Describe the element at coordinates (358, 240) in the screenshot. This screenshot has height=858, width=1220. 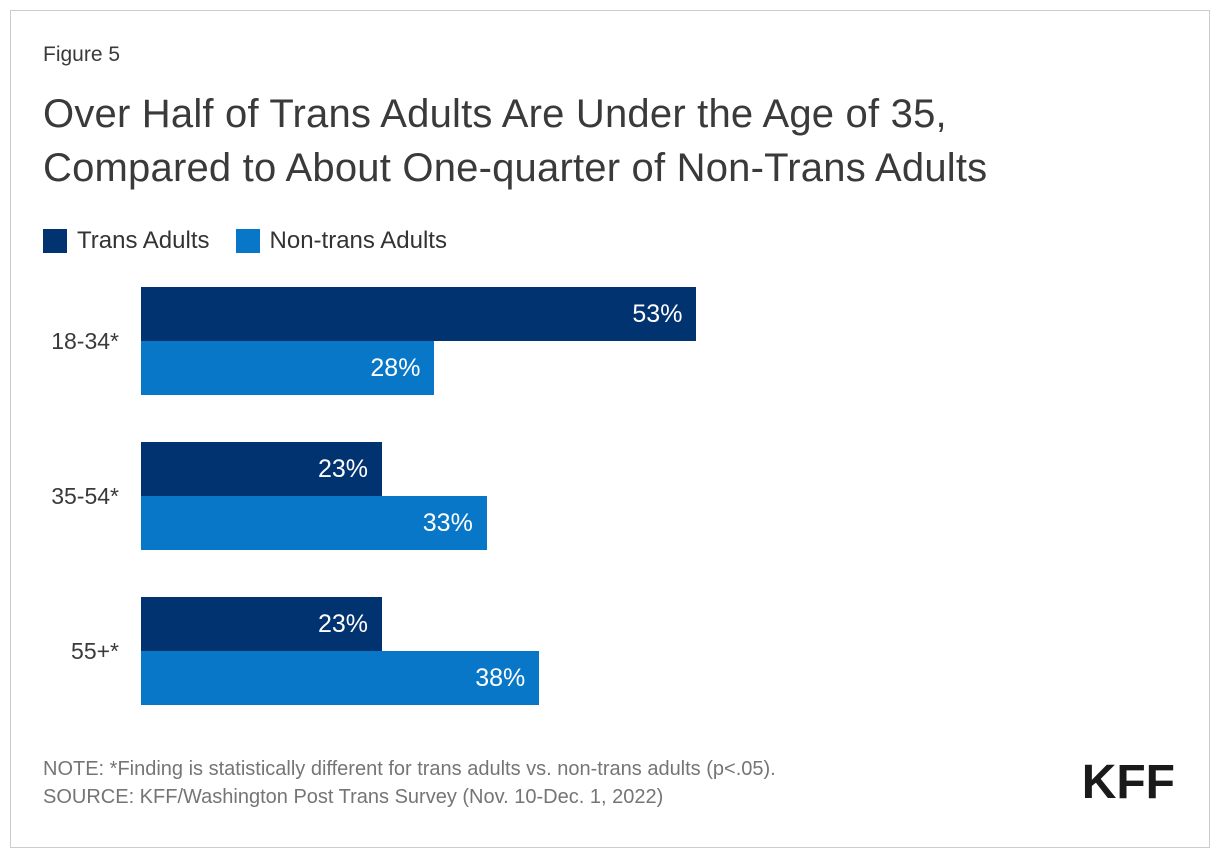
I see `legend-label-non-trans-adults: Non-trans Adults` at that location.